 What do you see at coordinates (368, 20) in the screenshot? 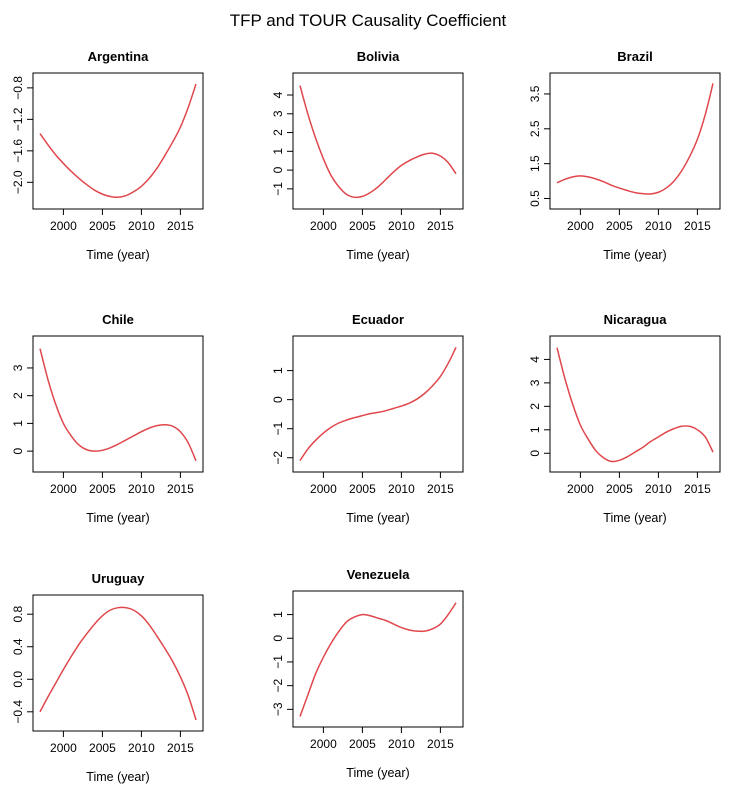
I see `main-title: TFP and TOUR Causality Coefficient` at bounding box center [368, 20].